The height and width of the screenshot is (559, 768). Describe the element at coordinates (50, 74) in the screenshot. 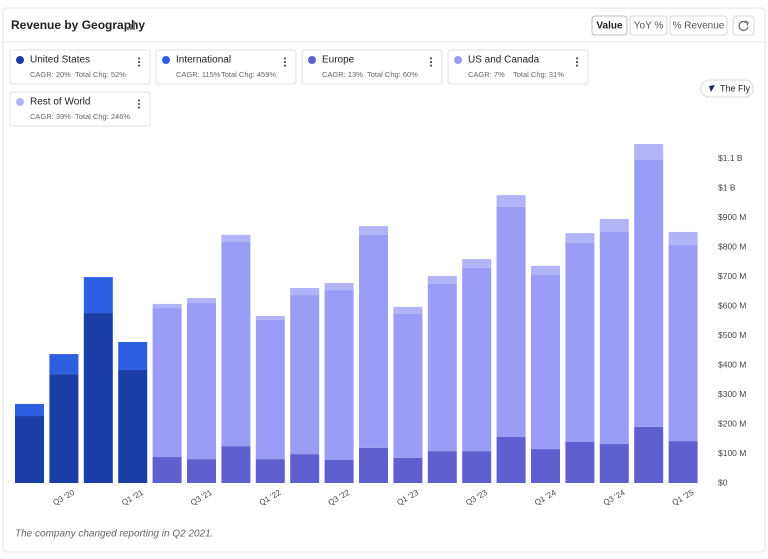

I see `legend-cagr: CAGR: 20%` at that location.